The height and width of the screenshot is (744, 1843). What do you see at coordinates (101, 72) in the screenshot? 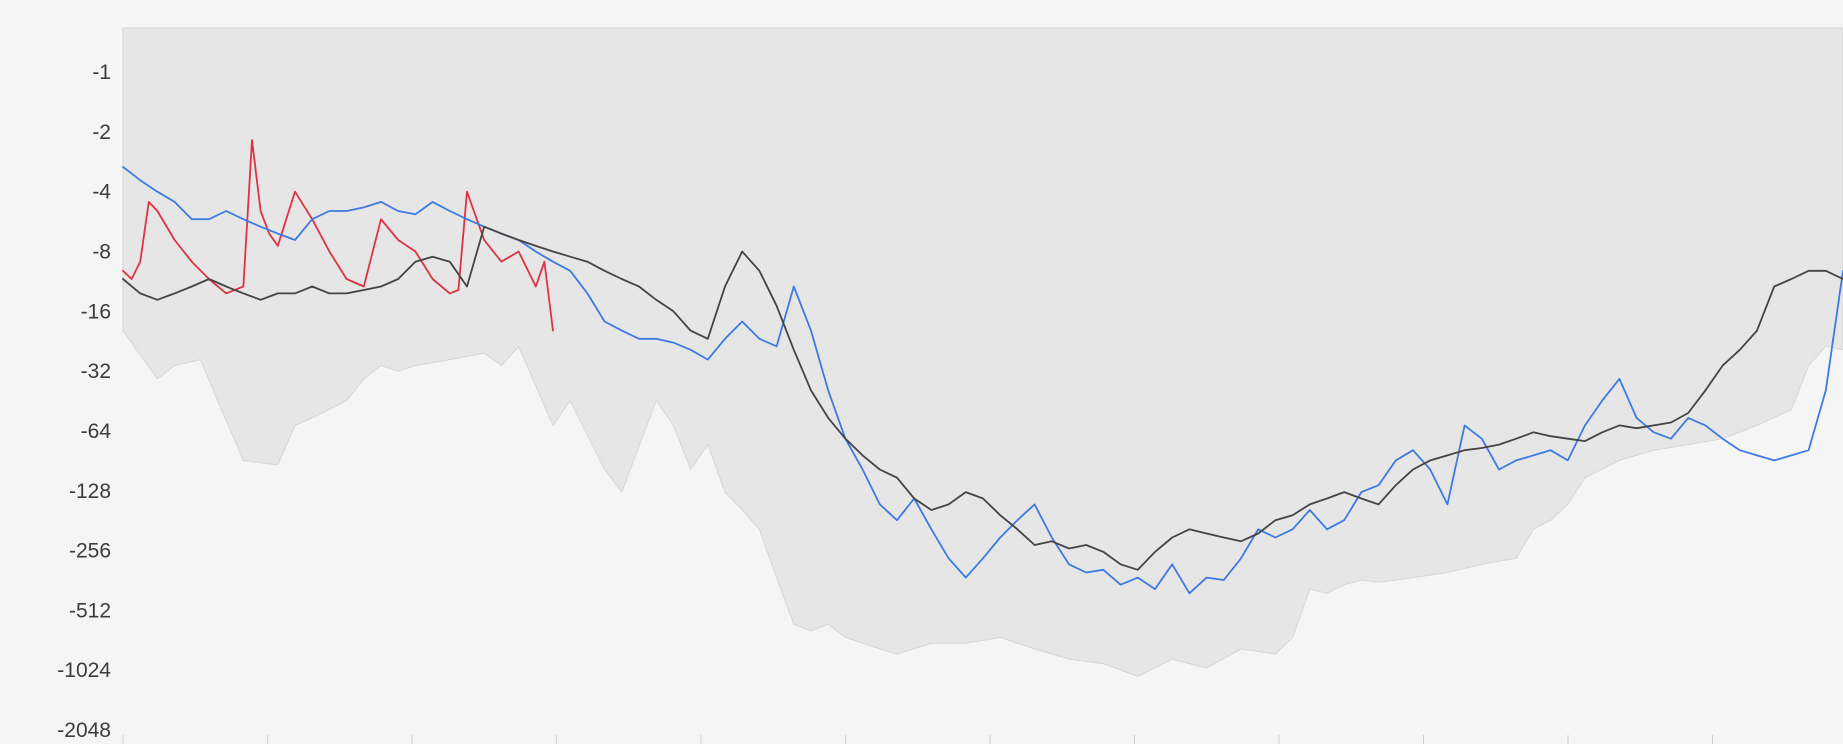
I see `y-tick-label: -1` at bounding box center [101, 72].